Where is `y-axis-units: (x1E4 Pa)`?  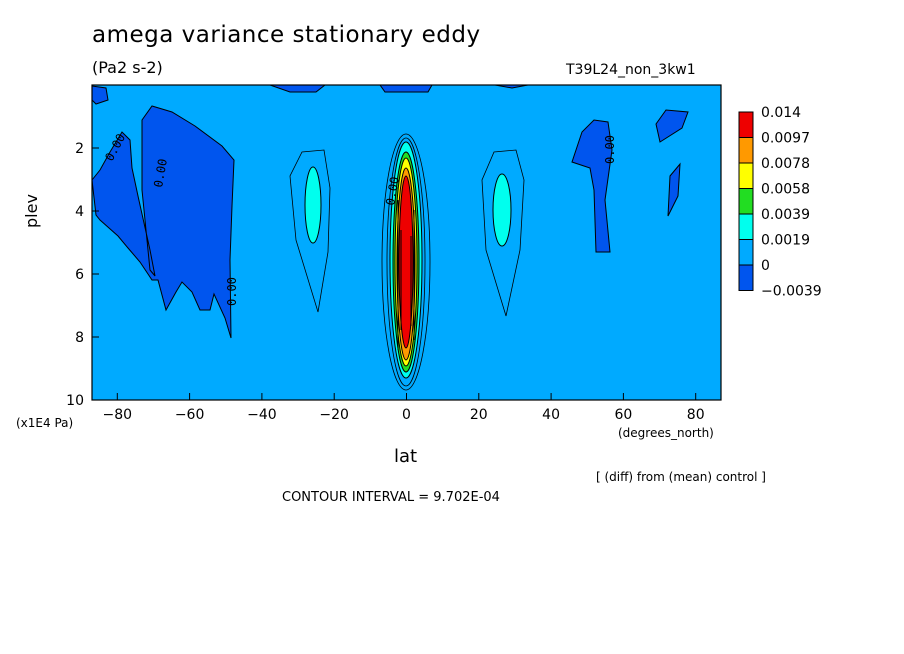
y-axis-units: (x1E4 Pa) is located at coordinates (45, 423).